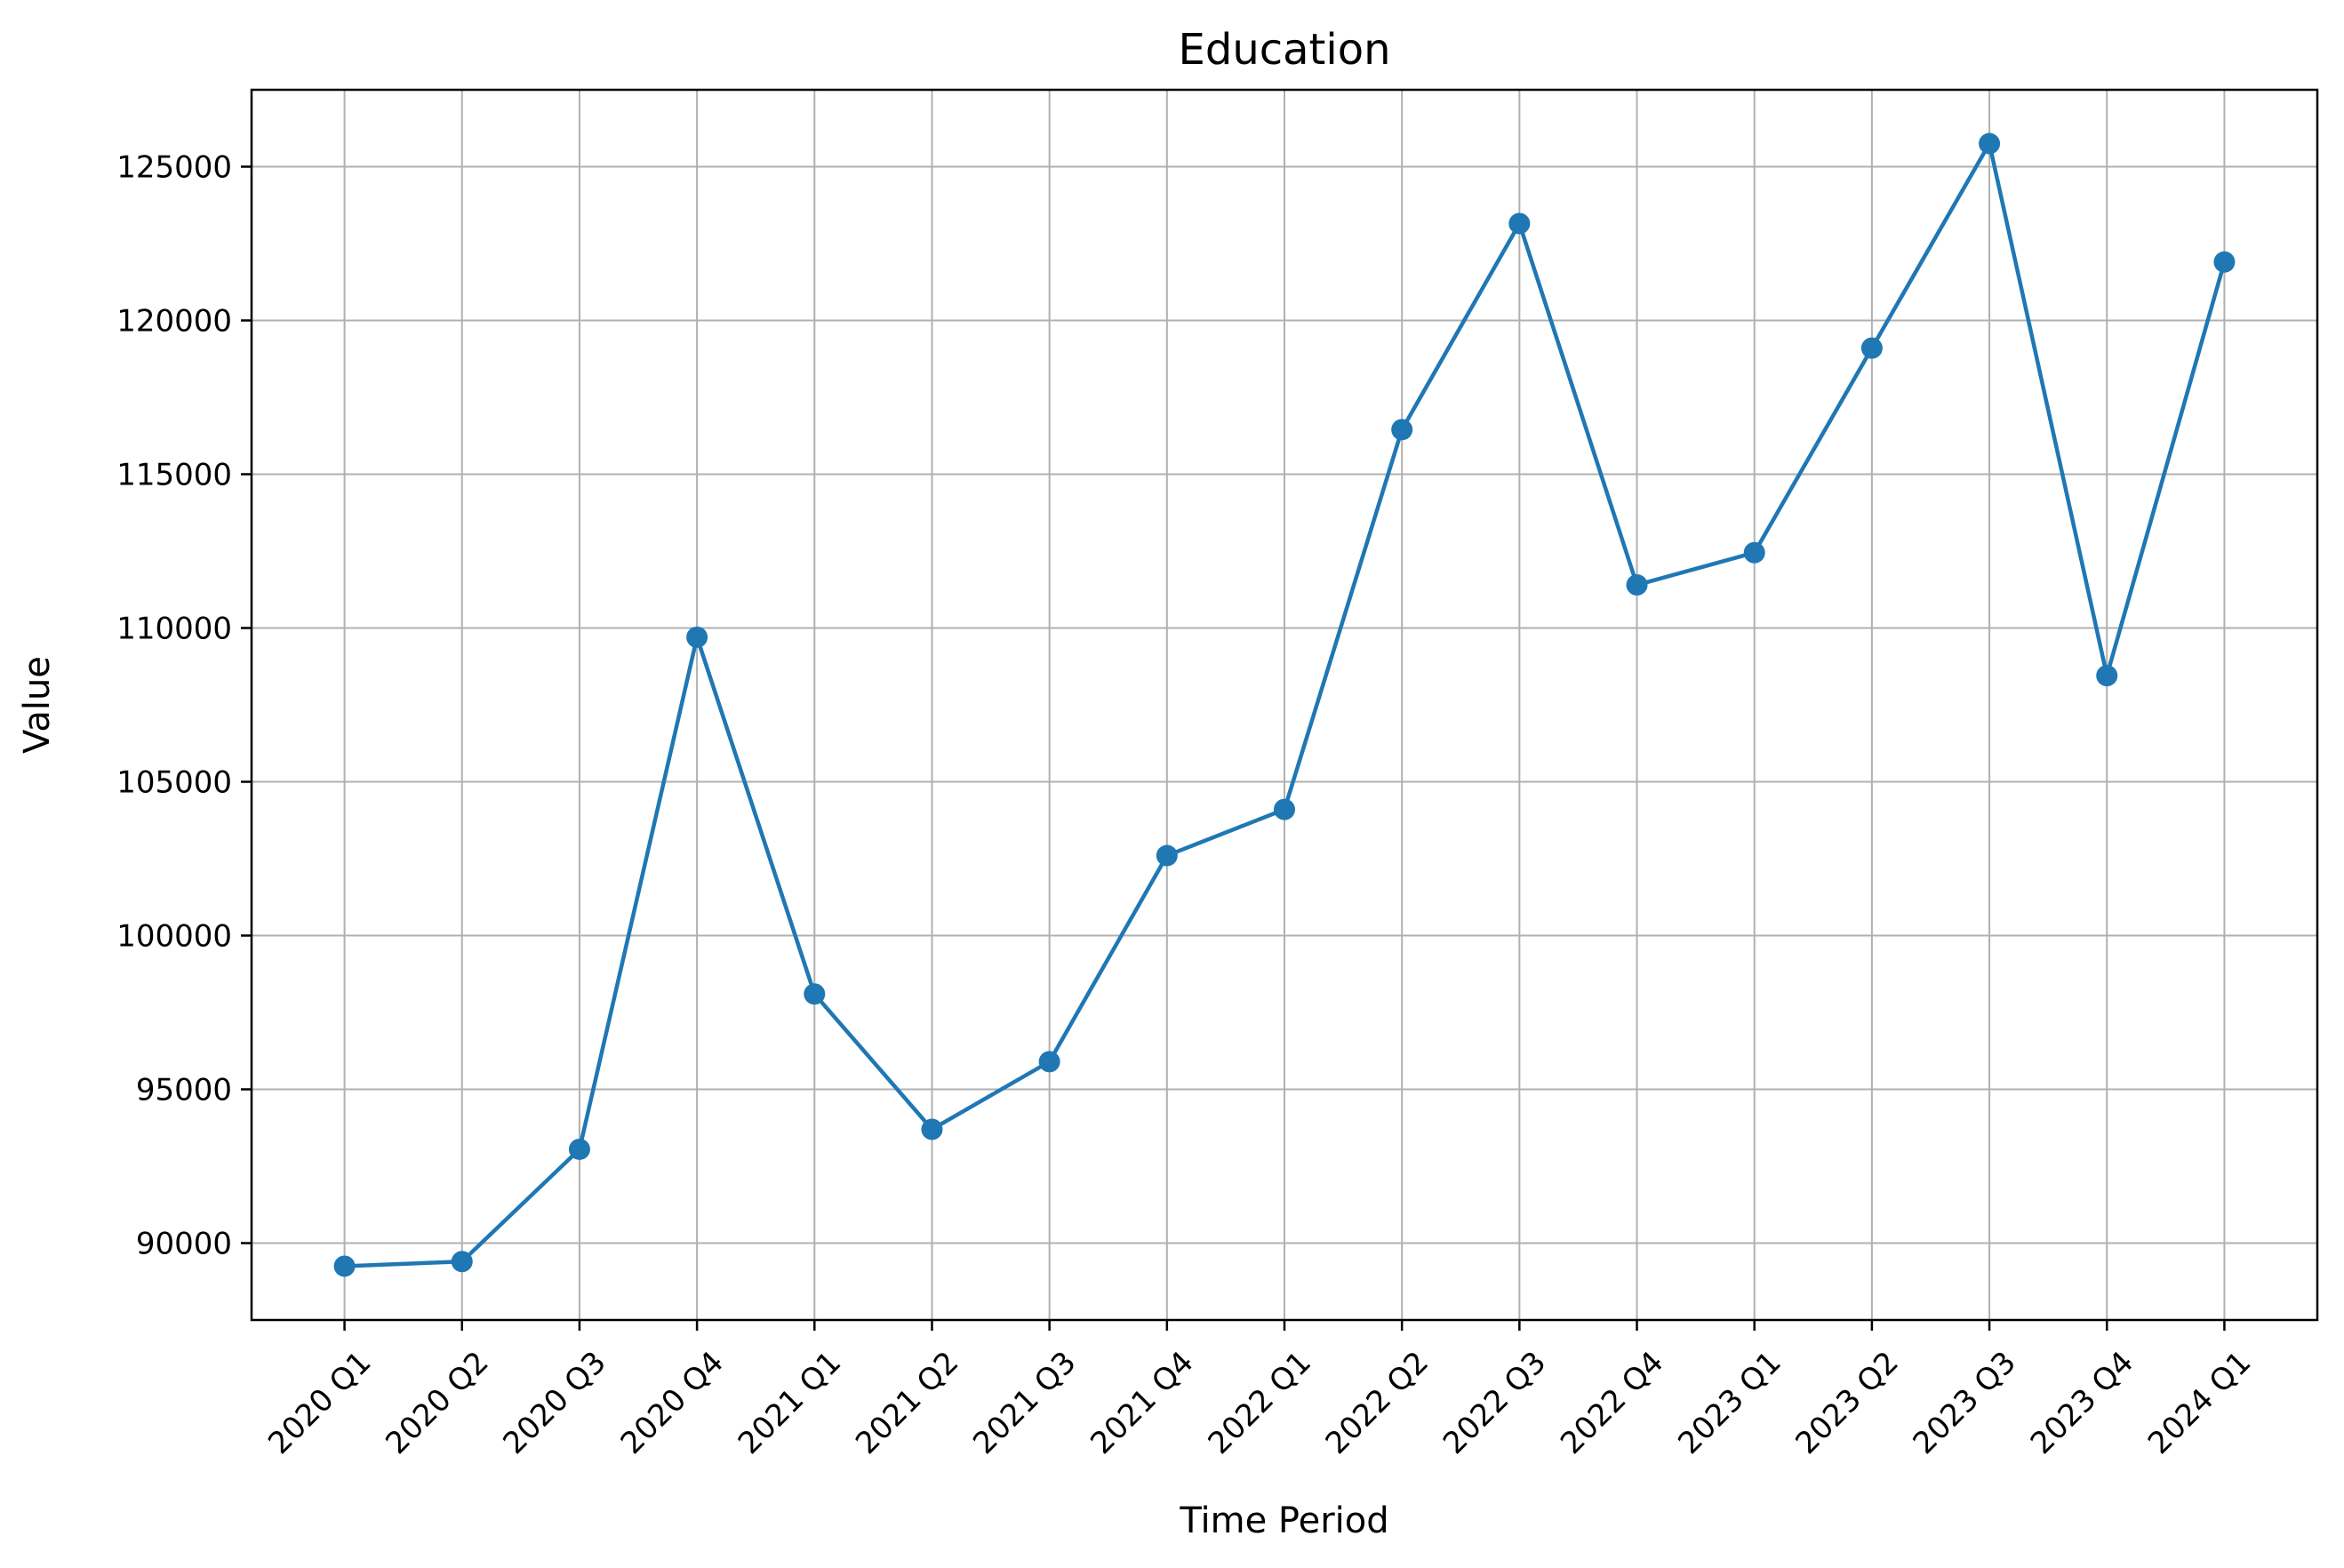 The width and height of the screenshot is (2344, 1568). Describe the element at coordinates (37, 705) in the screenshot. I see `y-axis-title: Value` at that location.